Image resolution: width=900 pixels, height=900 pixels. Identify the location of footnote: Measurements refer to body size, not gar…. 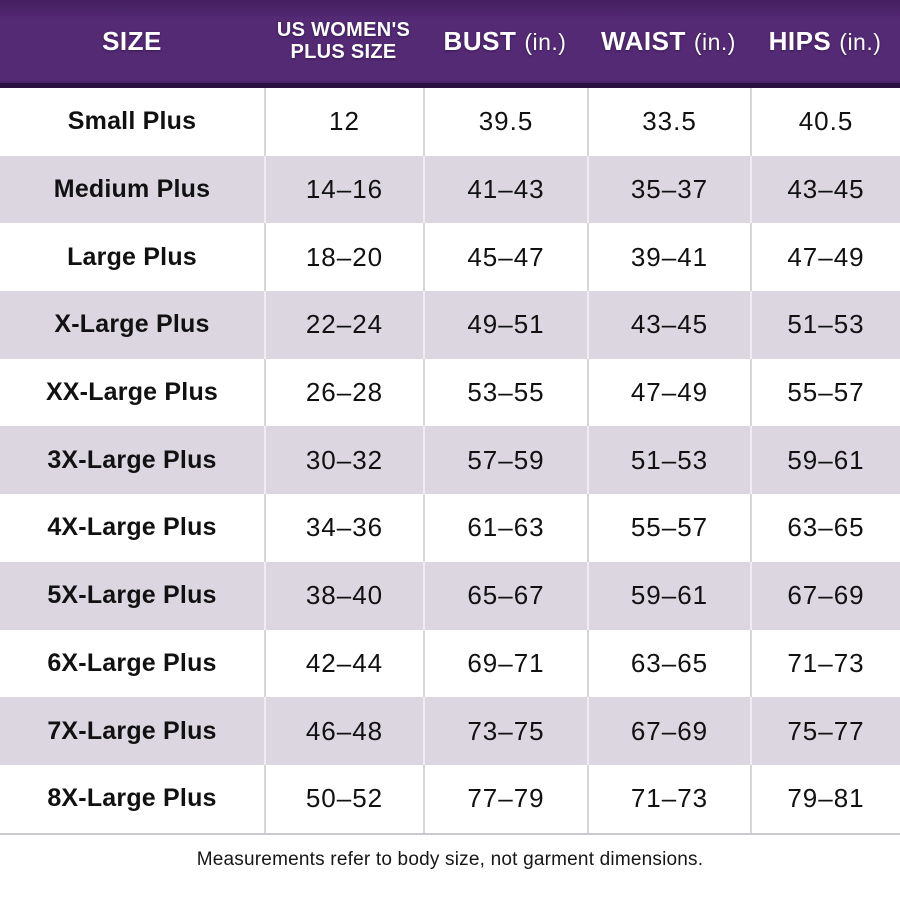
(450, 859).